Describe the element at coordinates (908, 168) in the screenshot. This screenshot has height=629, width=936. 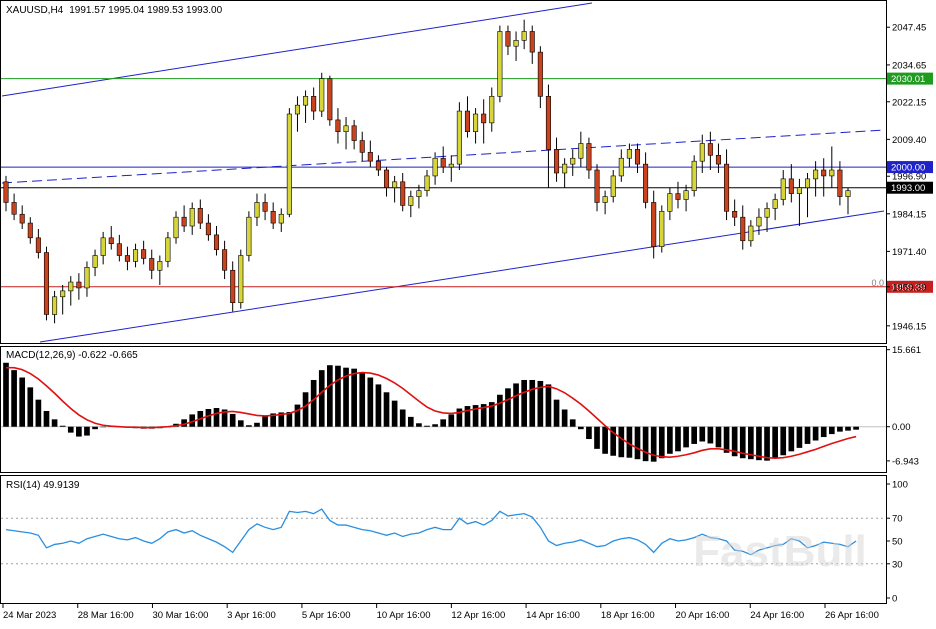
I see `level-label: 2000.00` at that location.